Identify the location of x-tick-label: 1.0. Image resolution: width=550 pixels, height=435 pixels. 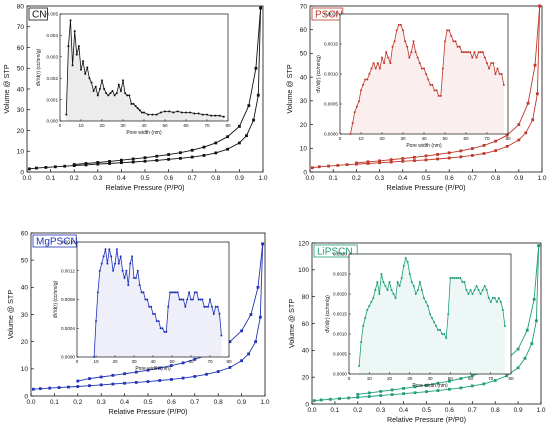
(541, 178).